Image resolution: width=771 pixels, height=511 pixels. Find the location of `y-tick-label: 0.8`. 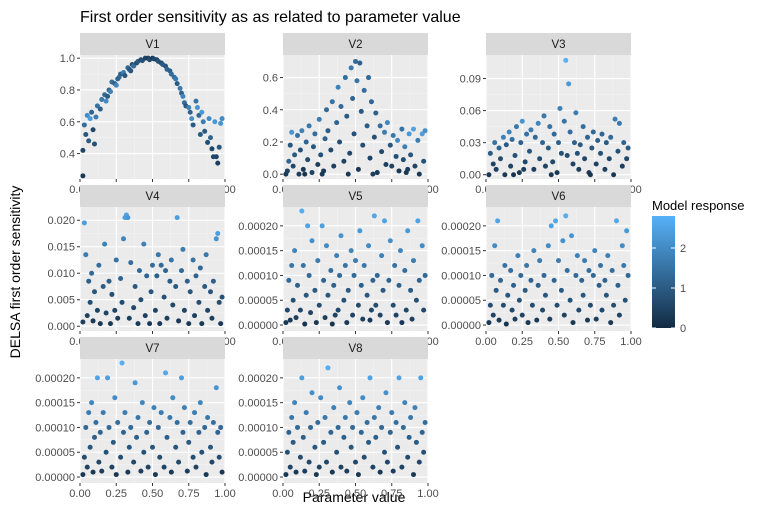

y-tick-label: 0.8 is located at coordinates (67, 91).